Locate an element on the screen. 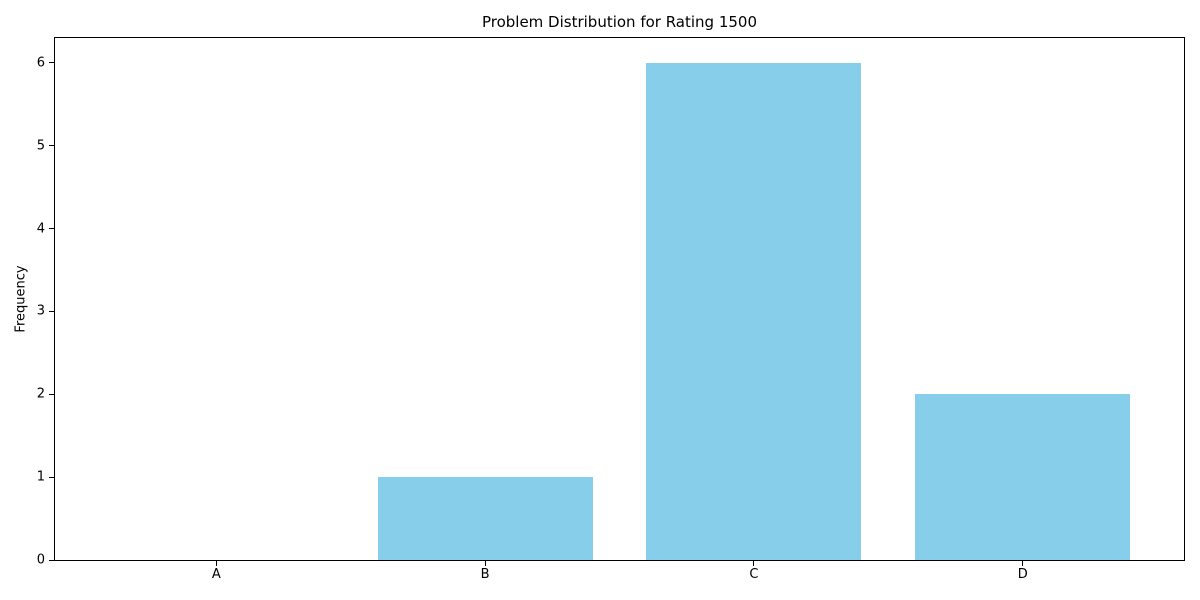 Image resolution: width=1200 pixels, height=600 pixels. y-tick-label: 0 is located at coordinates (40, 560).